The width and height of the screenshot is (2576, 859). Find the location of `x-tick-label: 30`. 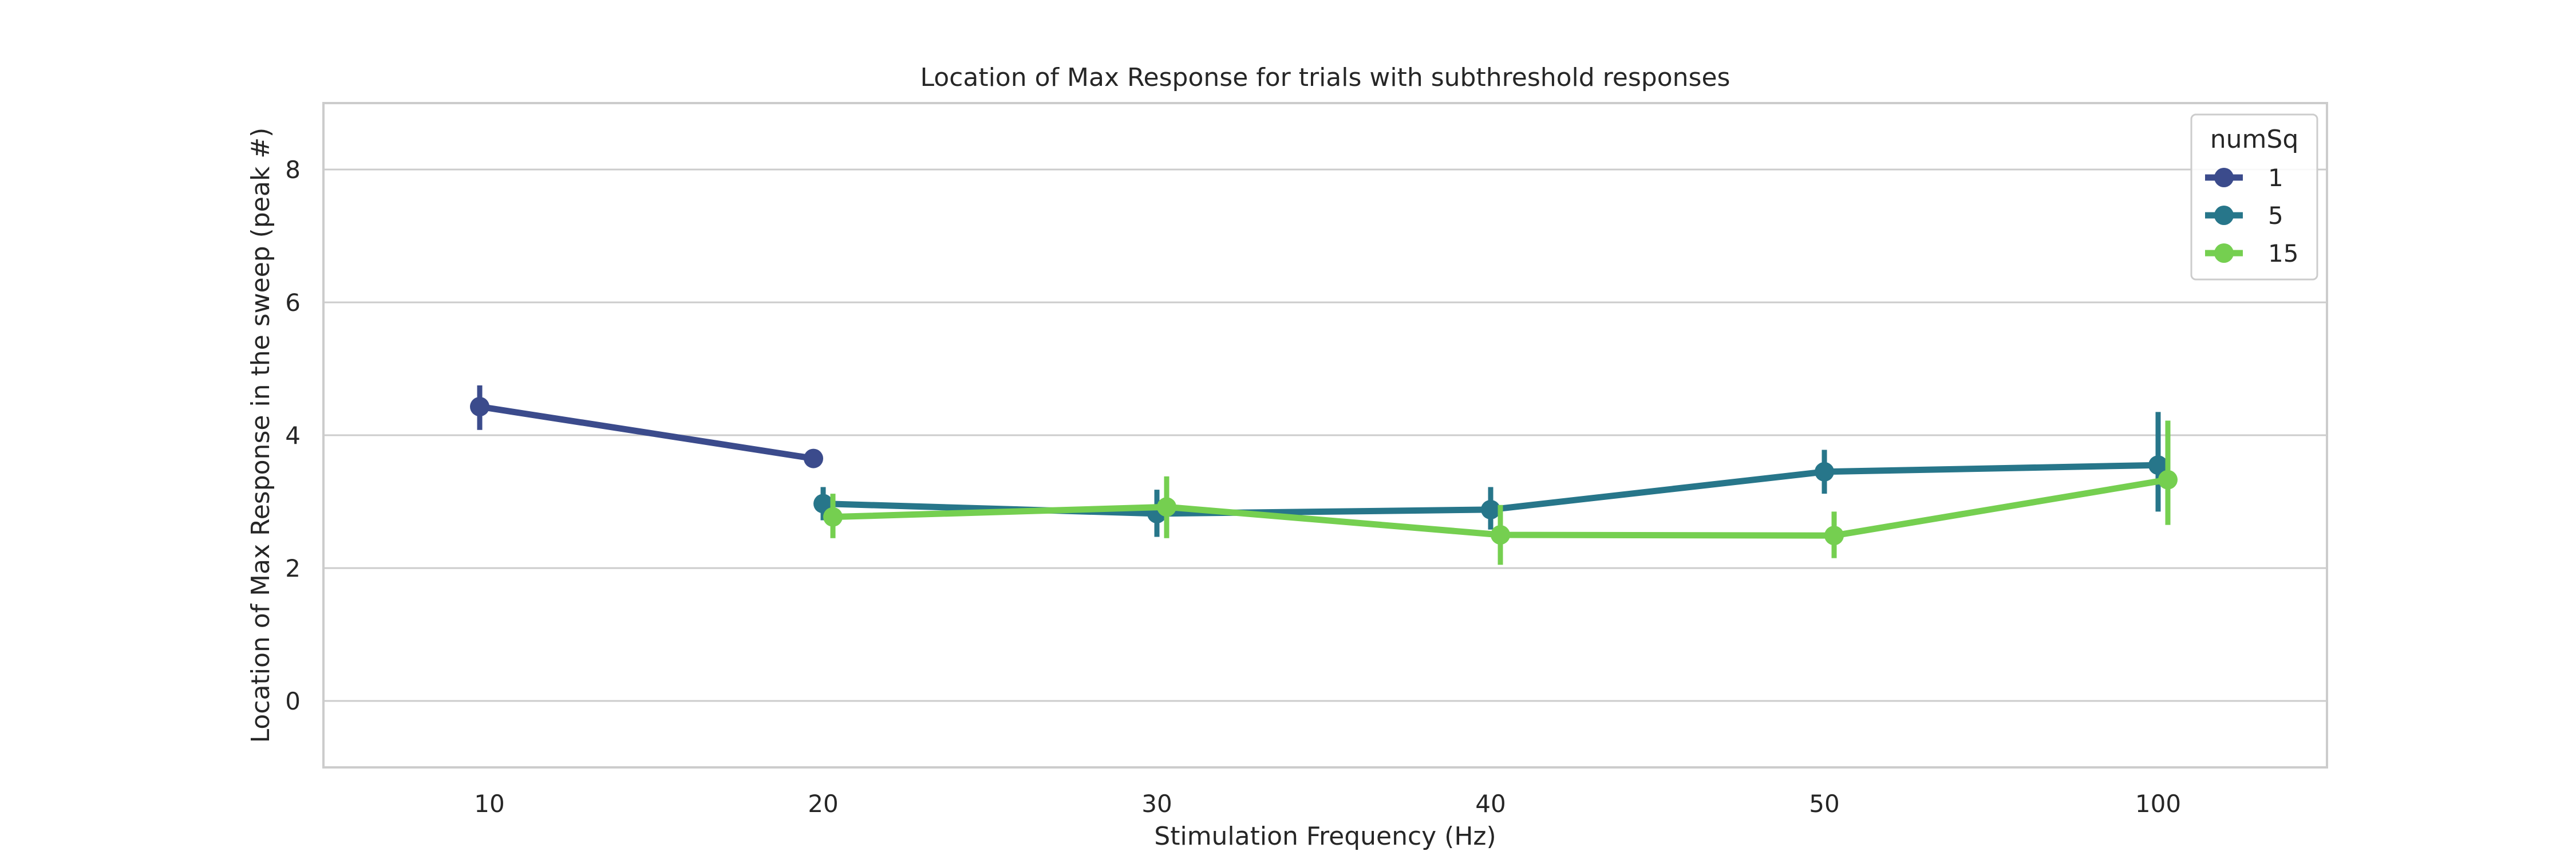

x-tick-label: 30 is located at coordinates (1156, 804).